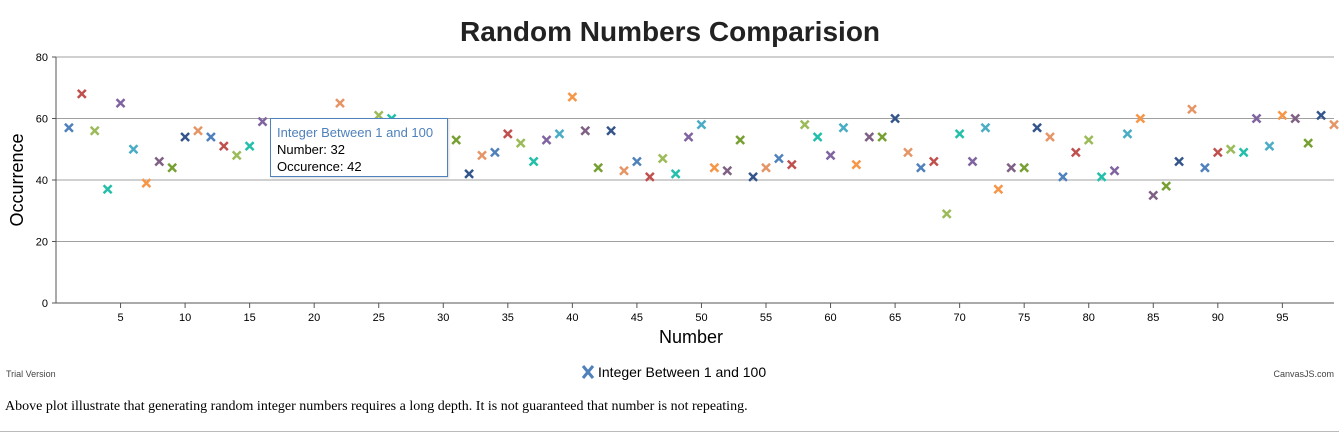 The width and height of the screenshot is (1339, 437). Describe the element at coordinates (682, 372) in the screenshot. I see `legend-label: Integer Between 1 and 100` at that location.